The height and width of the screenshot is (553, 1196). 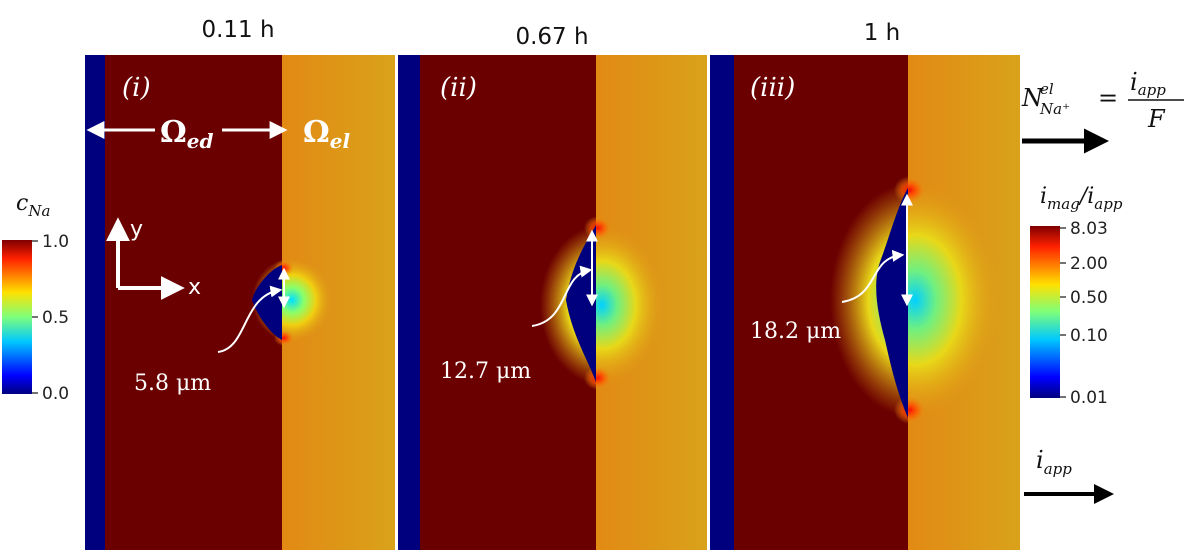 What do you see at coordinates (172, 383) in the screenshot?
I see `dendrite-size-label: 5.8 μm` at bounding box center [172, 383].